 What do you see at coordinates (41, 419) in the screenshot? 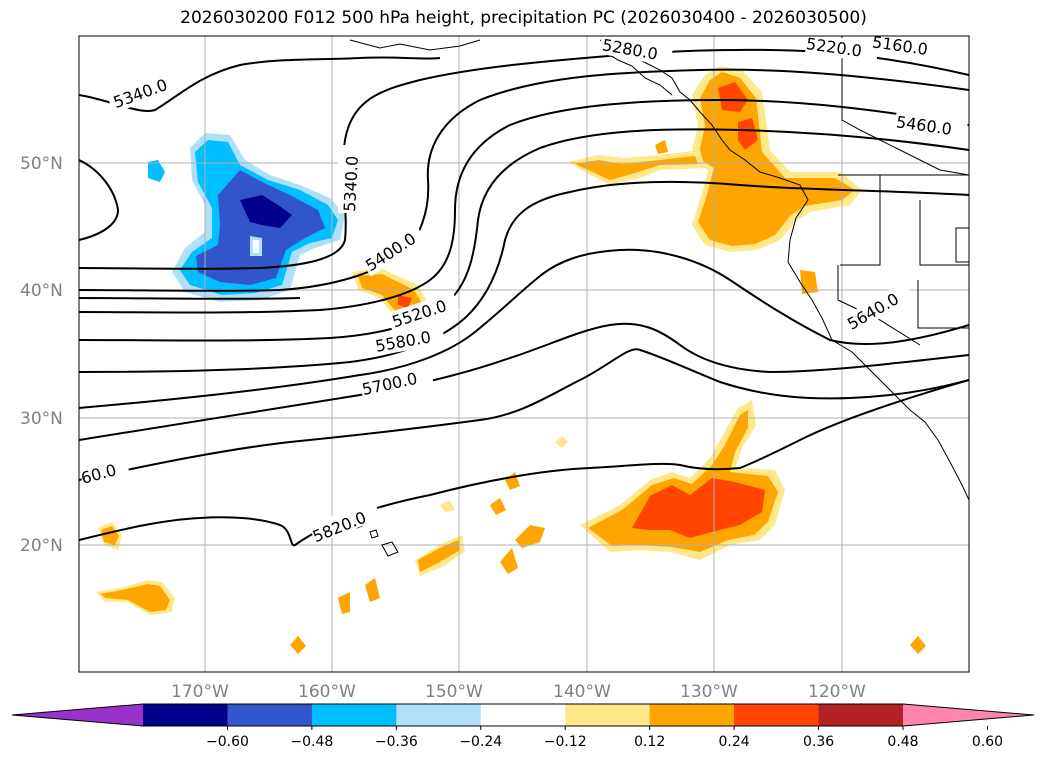
I see `lat-label-30: 30°N` at bounding box center [41, 419].